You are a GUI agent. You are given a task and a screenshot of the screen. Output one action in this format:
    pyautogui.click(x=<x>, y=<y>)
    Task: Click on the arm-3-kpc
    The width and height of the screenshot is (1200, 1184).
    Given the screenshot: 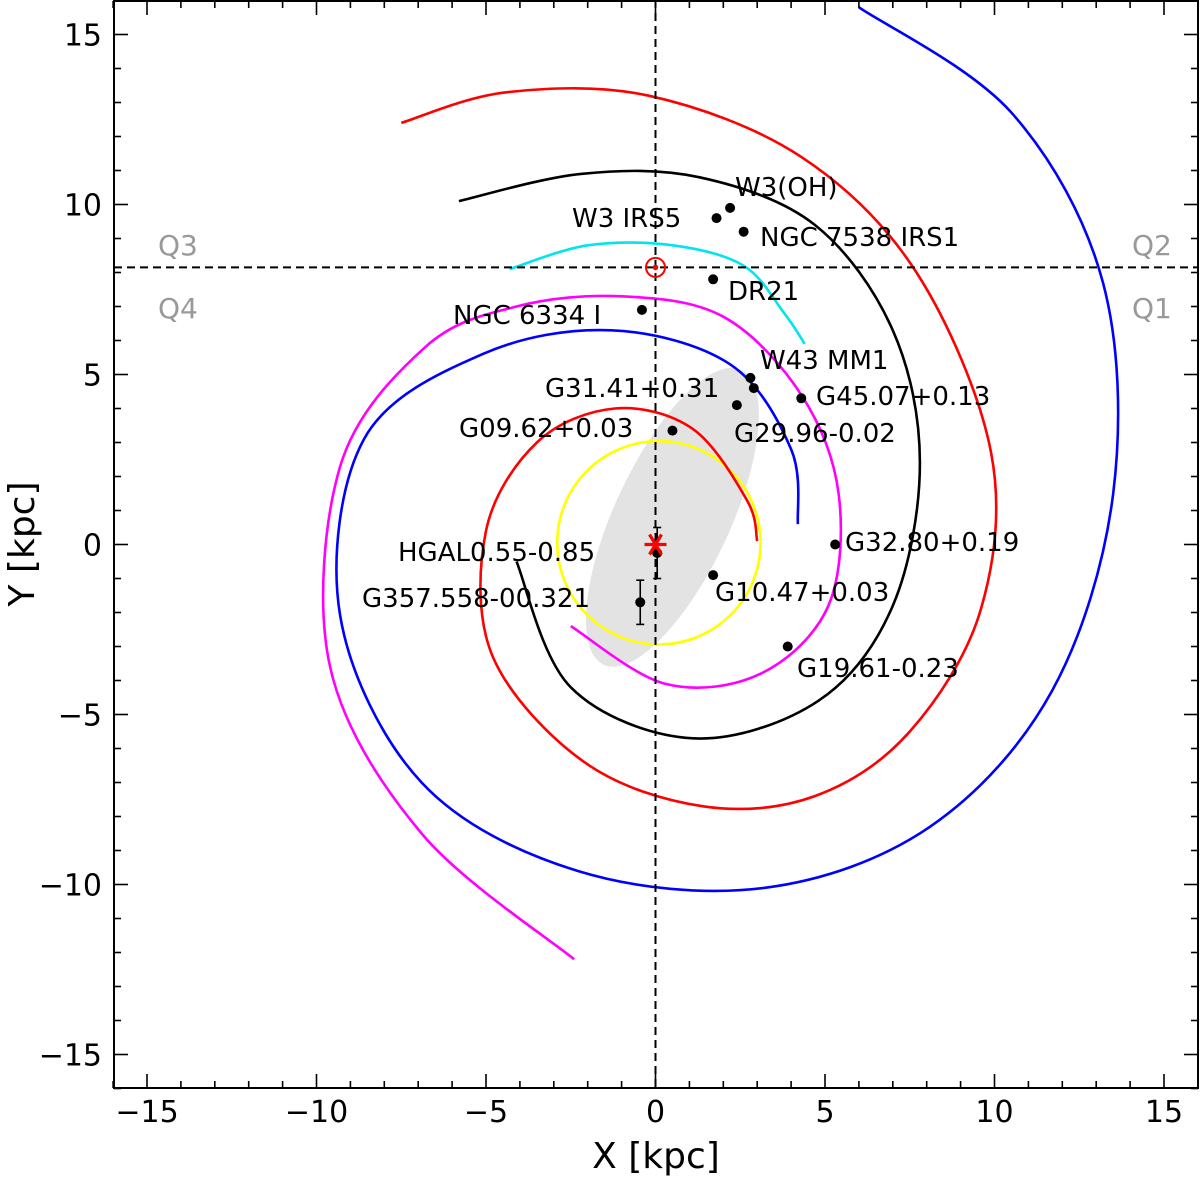 What is the action you would take?
    pyautogui.click(x=658, y=542)
    